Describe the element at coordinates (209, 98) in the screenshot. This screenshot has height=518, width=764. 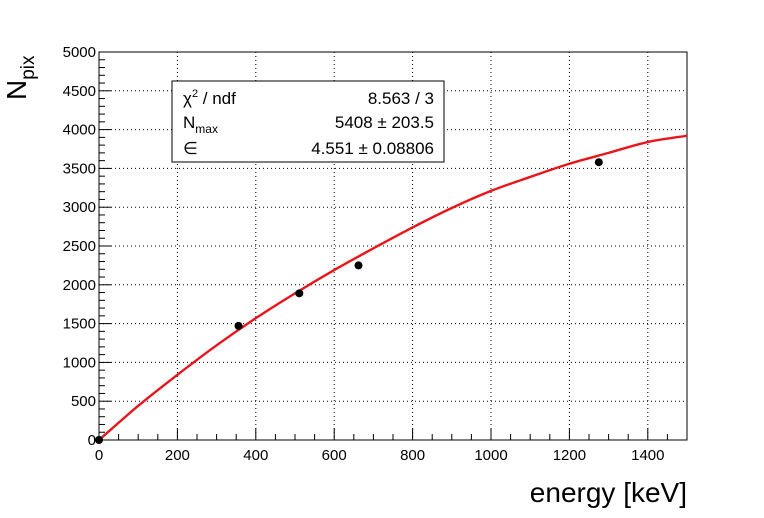
I see `stats-row-chi2-label: χ2 / ndf` at that location.